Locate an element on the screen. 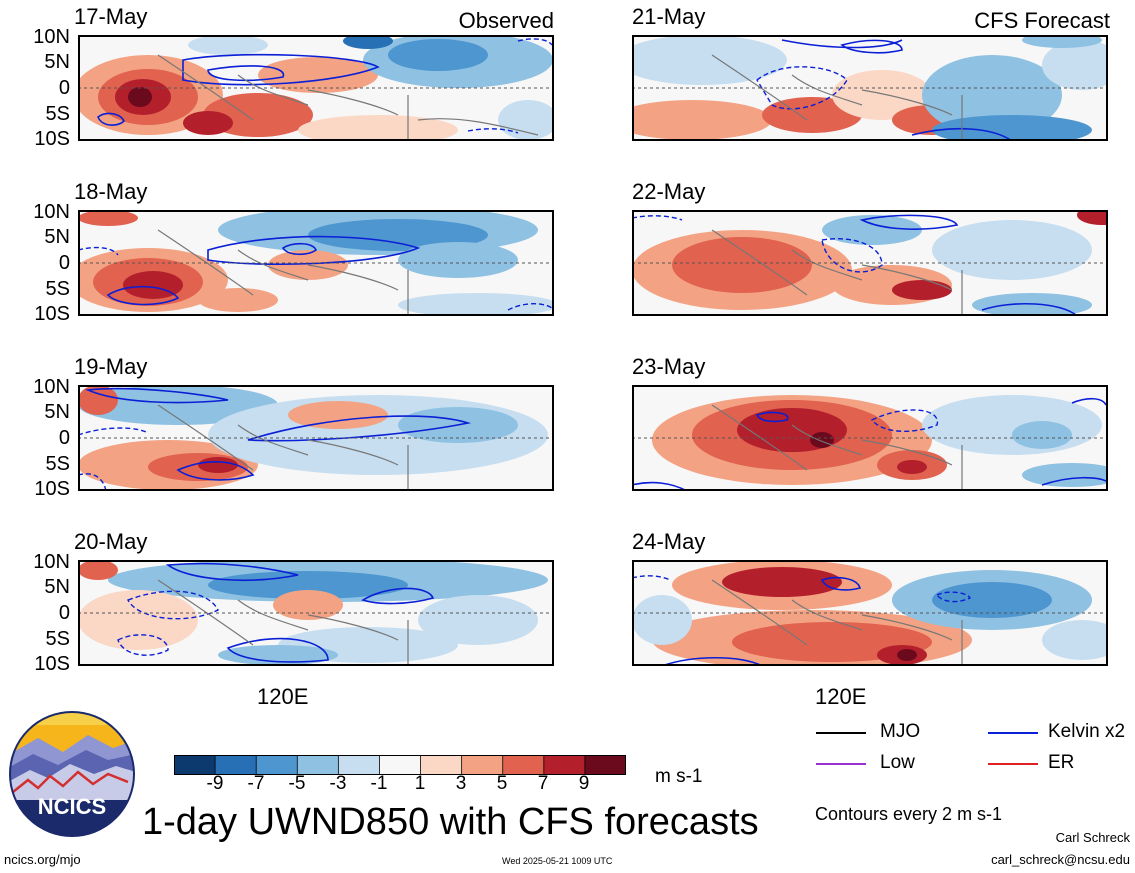 The image size is (1135, 873). cb-tick-label: 1 is located at coordinates (420, 783).